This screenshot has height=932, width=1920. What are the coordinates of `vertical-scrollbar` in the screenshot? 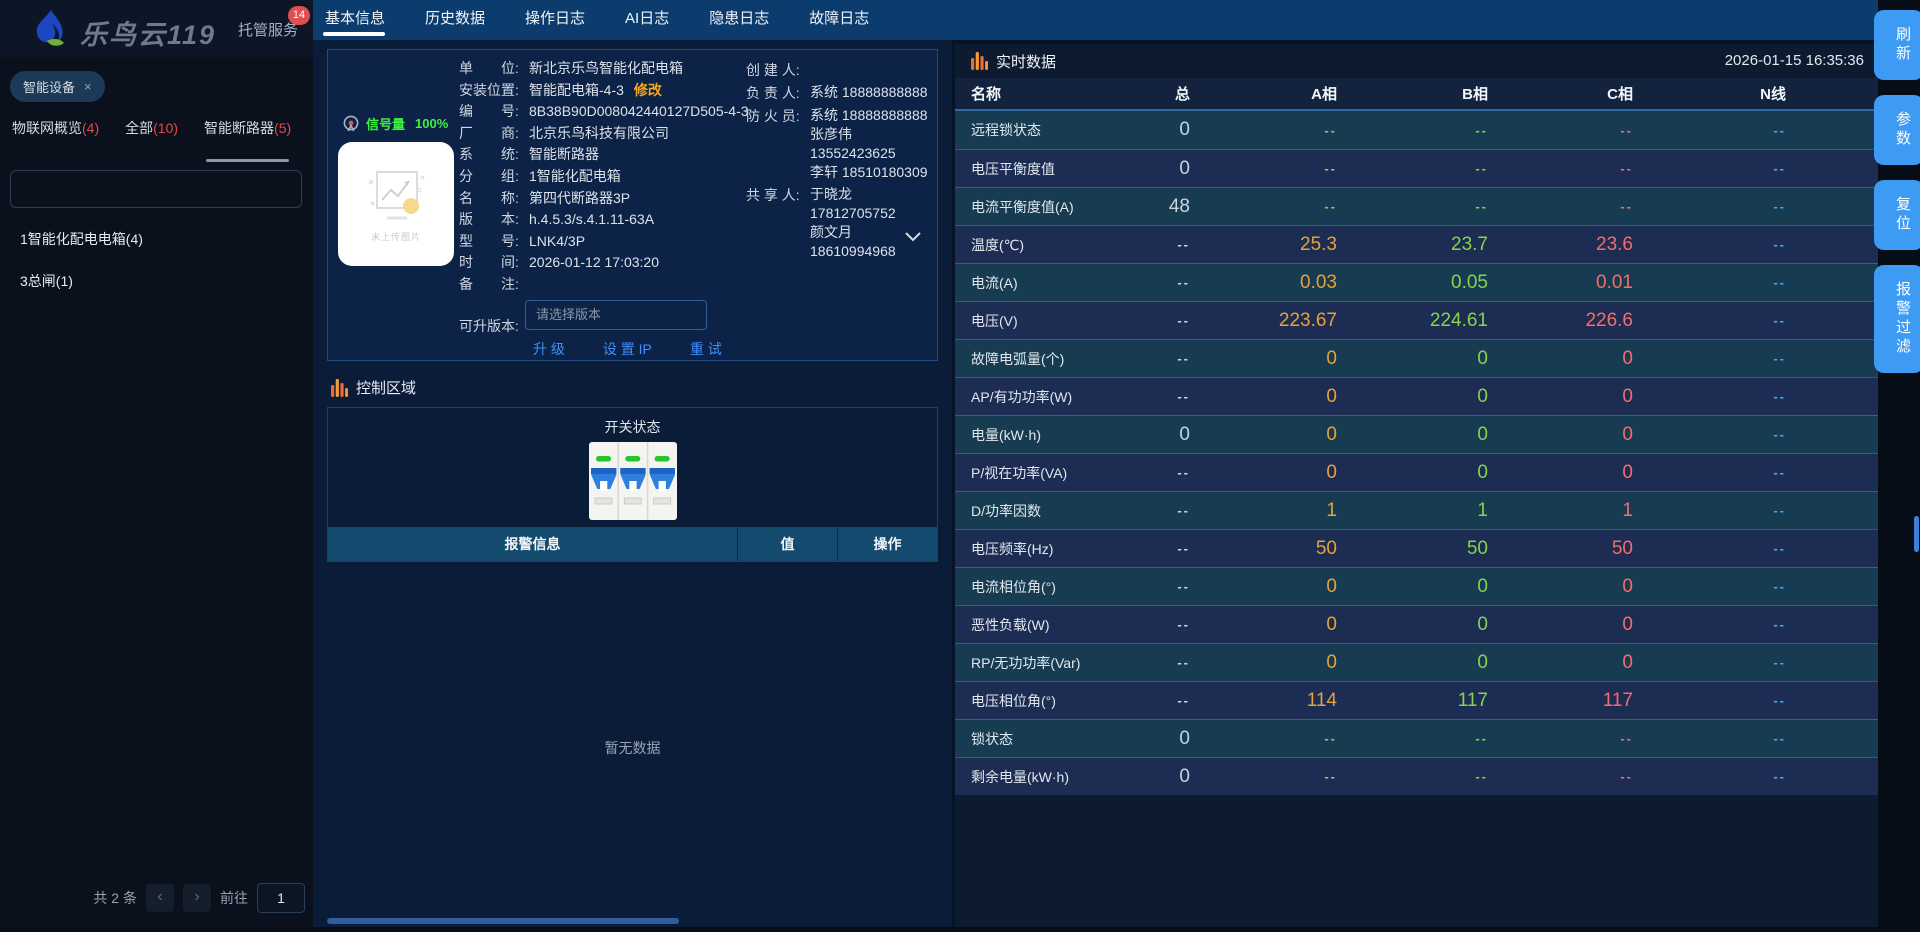 It's located at (1916, 534).